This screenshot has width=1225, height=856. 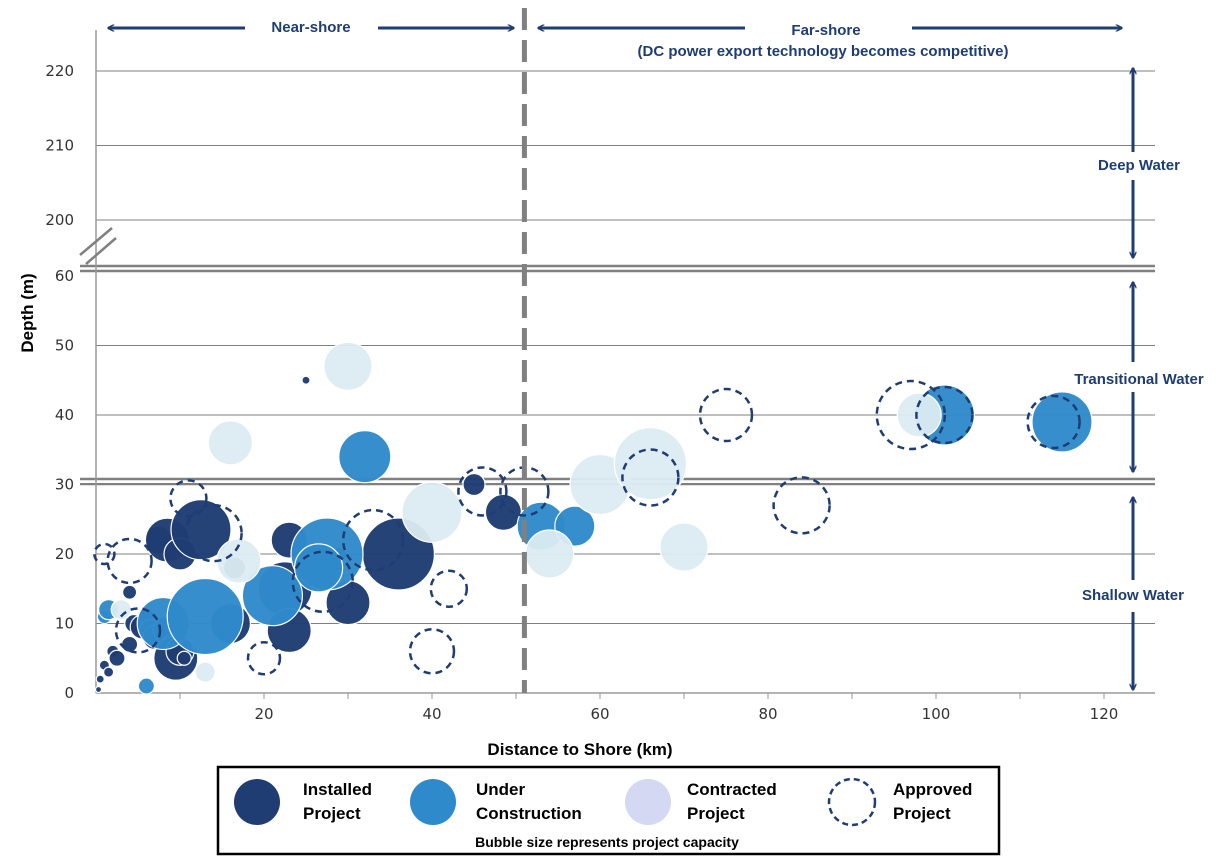 What do you see at coordinates (852, 802) in the screenshot?
I see `legend-approved-swatch` at bounding box center [852, 802].